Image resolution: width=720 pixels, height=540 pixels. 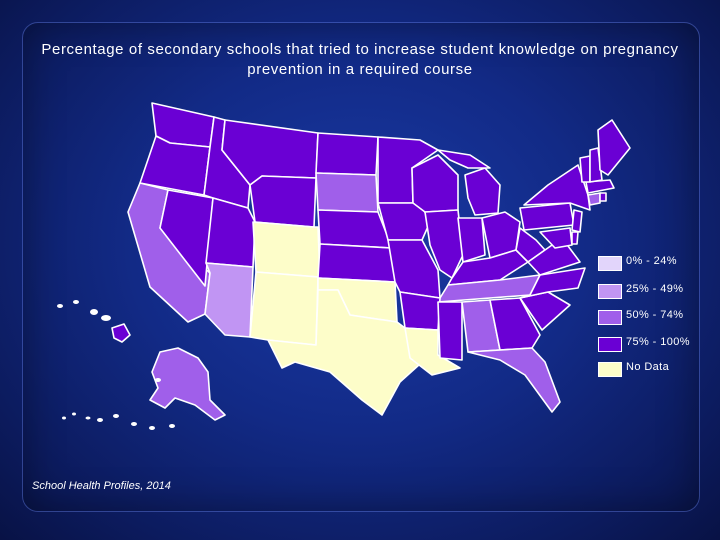 I want to click on state-nevada, so click(x=186, y=238).